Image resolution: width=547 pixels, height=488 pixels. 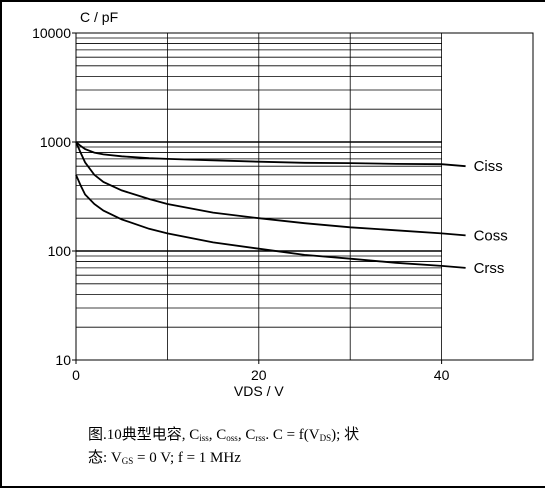 What do you see at coordinates (491, 217) in the screenshot?
I see `series-labels: Ciss Coss Crss` at bounding box center [491, 217].